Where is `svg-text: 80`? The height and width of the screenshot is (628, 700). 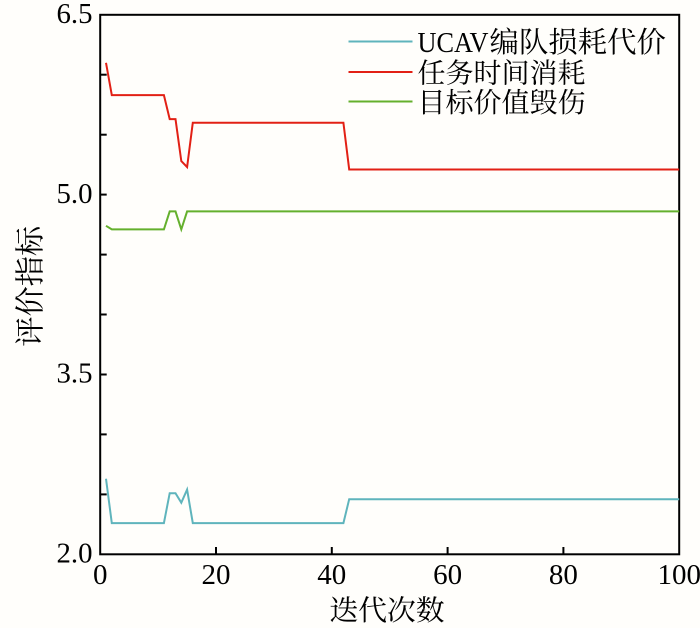
svg-text: 80 is located at coordinates (563, 575).